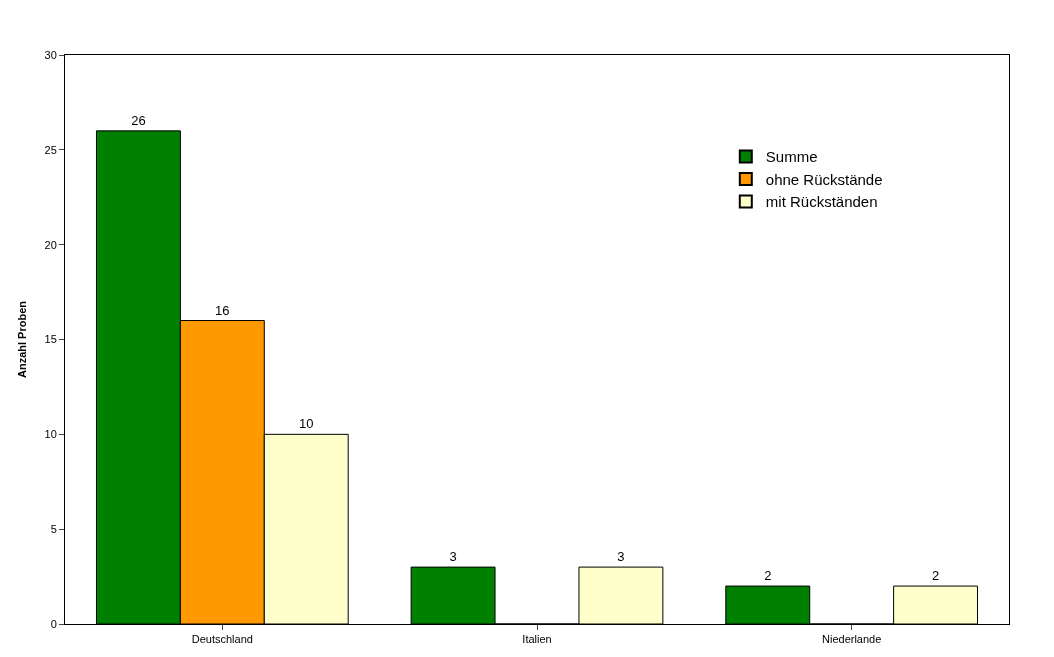 The height and width of the screenshot is (657, 1054). I want to click on y-tick-label: 20, so click(50, 244).